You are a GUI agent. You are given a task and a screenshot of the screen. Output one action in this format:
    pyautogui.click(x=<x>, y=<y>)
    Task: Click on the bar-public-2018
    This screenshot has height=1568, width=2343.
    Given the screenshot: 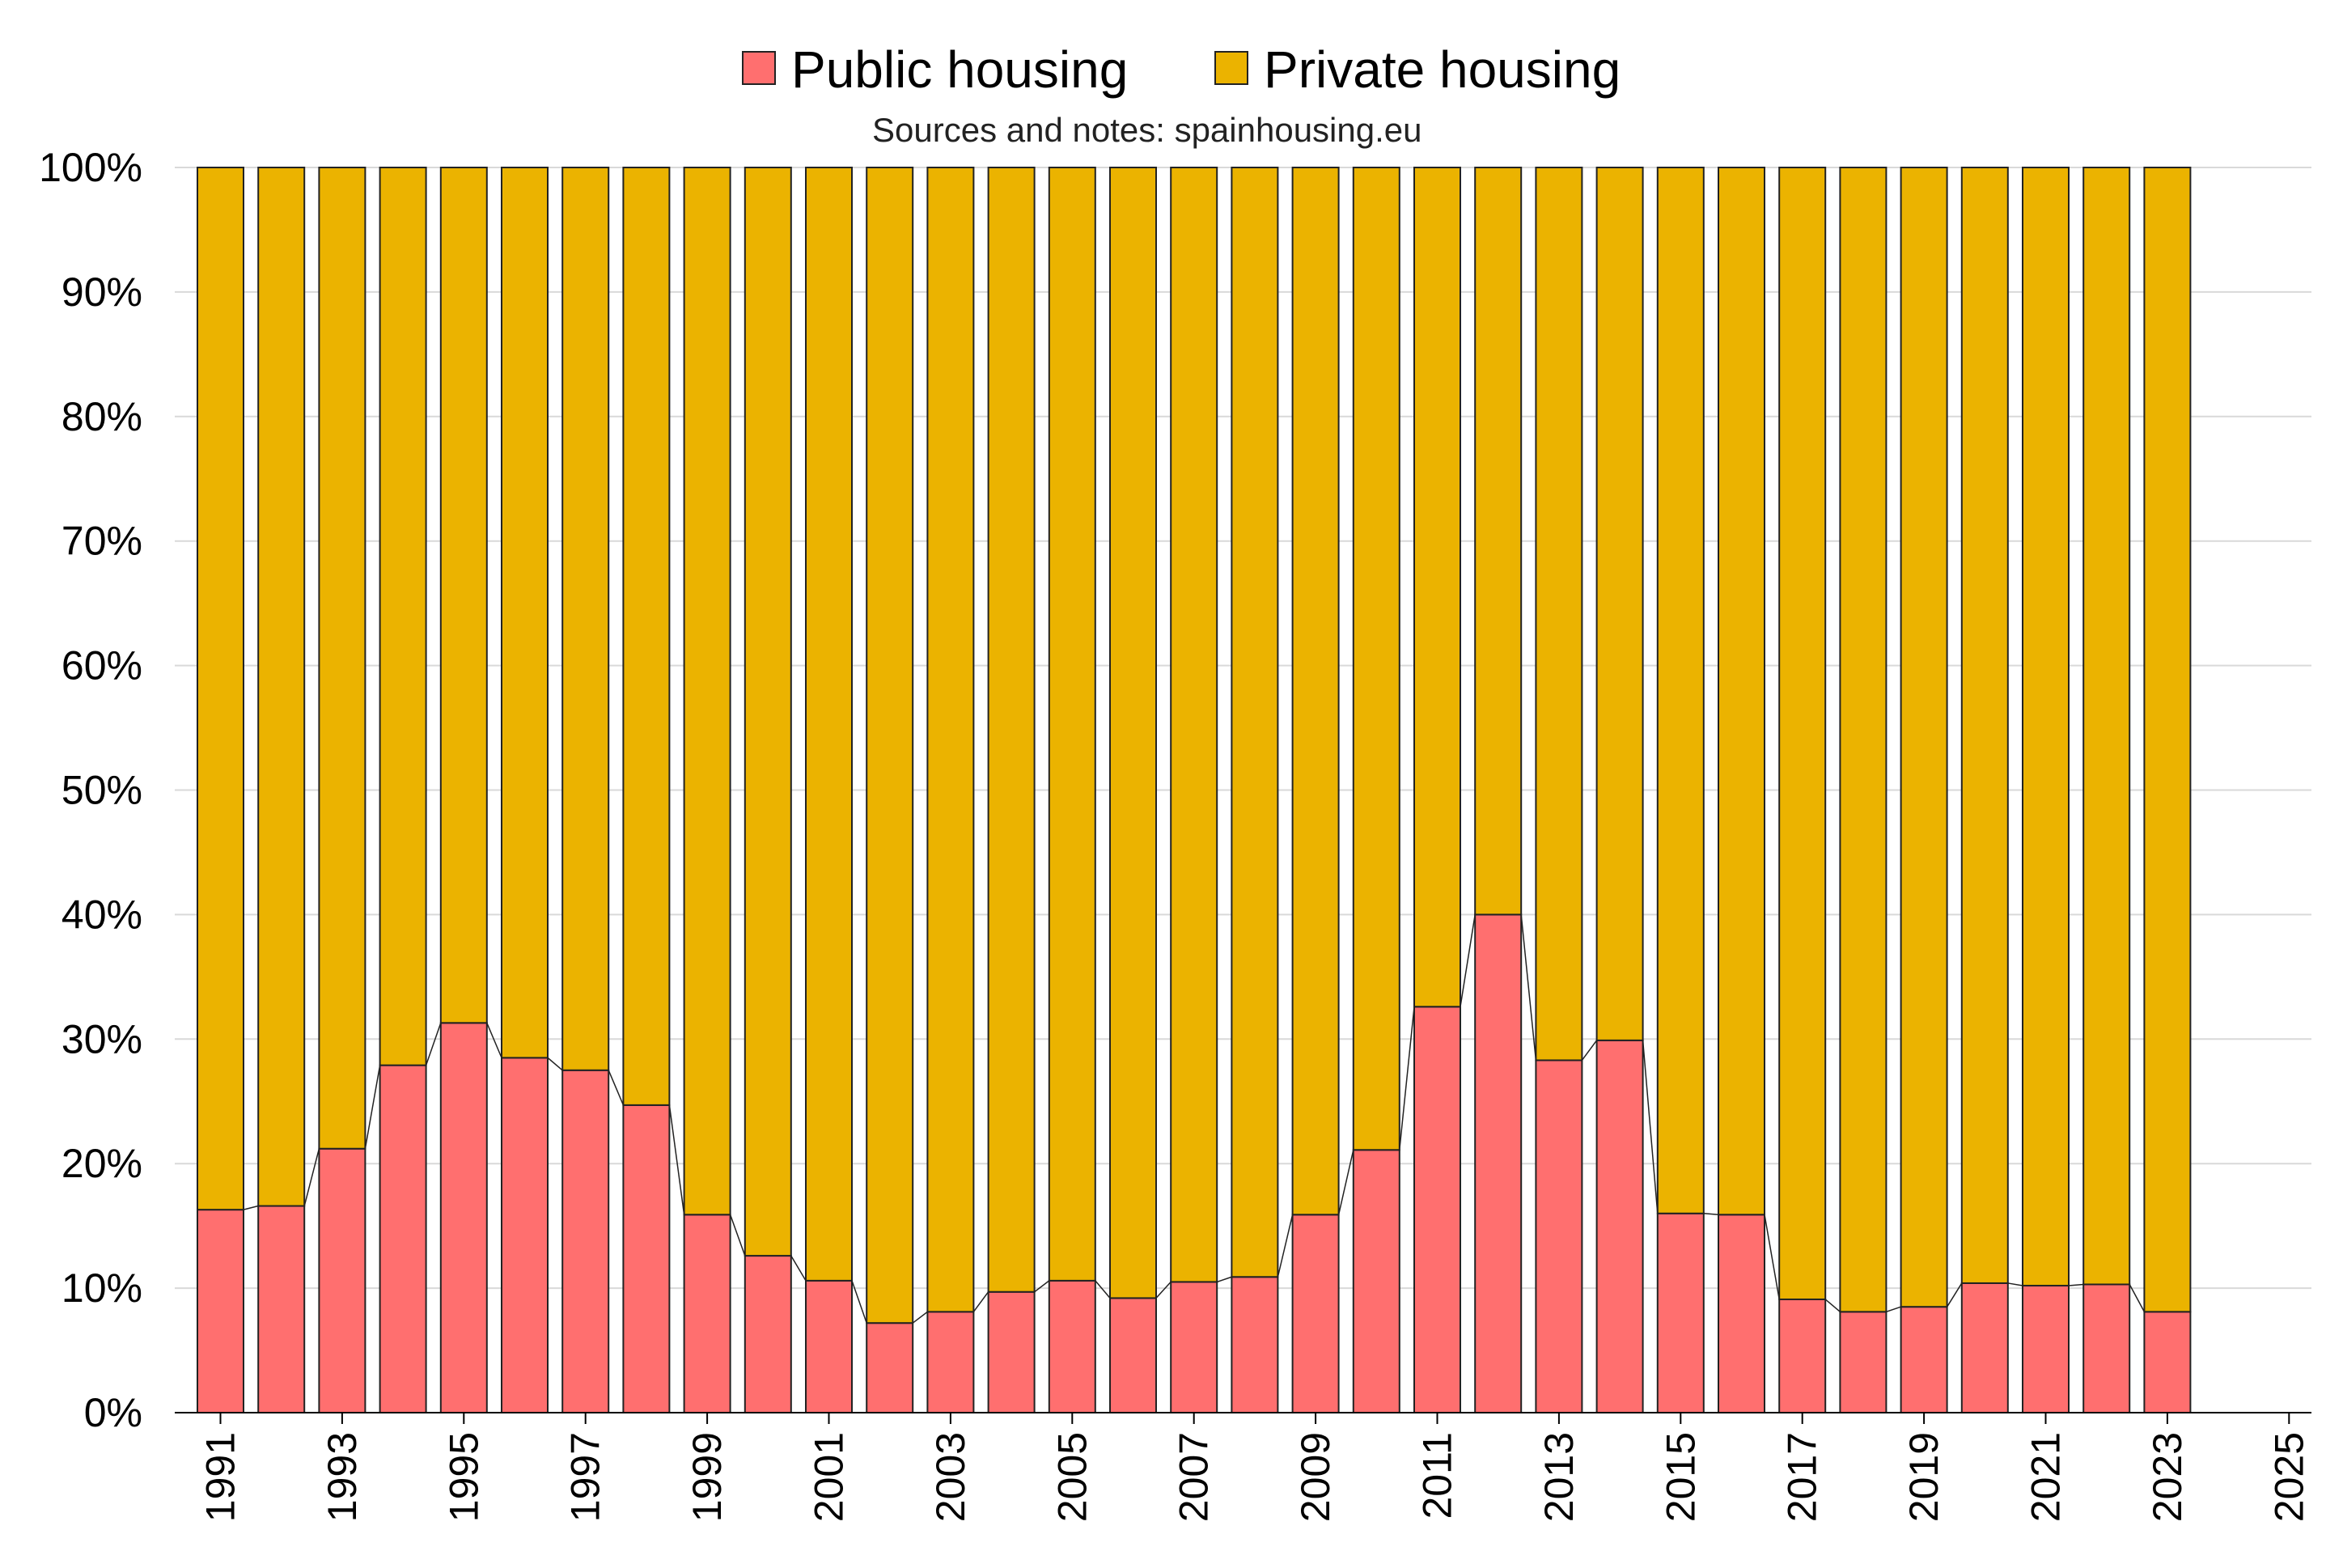 What is the action you would take?
    pyautogui.click(x=1863, y=1362)
    